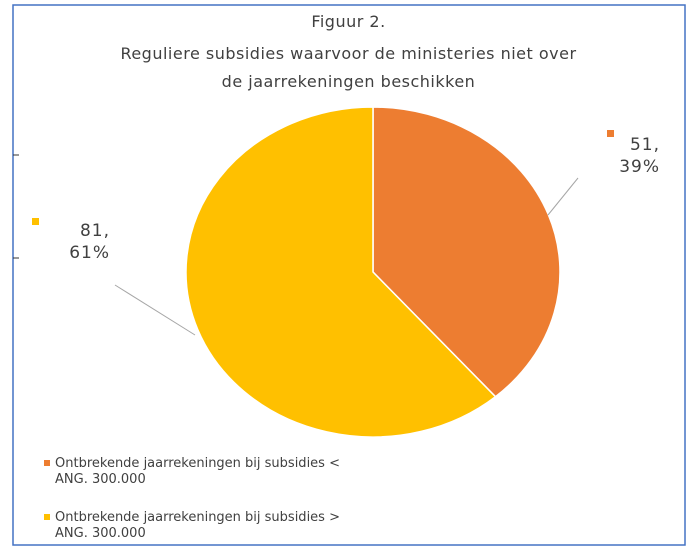 The height and width of the screenshot is (551, 697). Describe the element at coordinates (348, 21) in the screenshot. I see `chart-title: Figuur 2.` at that location.